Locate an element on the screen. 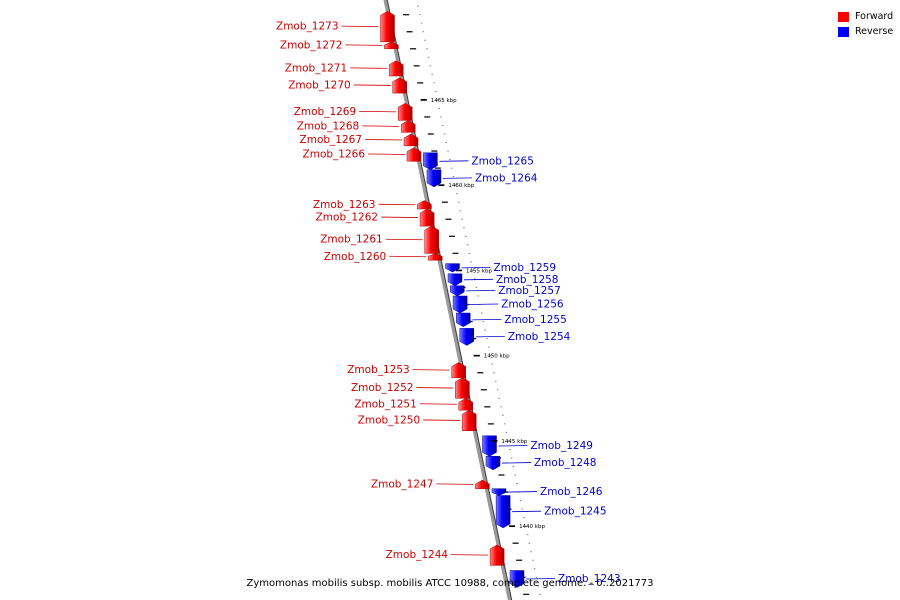 The width and height of the screenshot is (900, 600). gene-label-zmob_1261: Zmob_1261 is located at coordinates (351, 240).